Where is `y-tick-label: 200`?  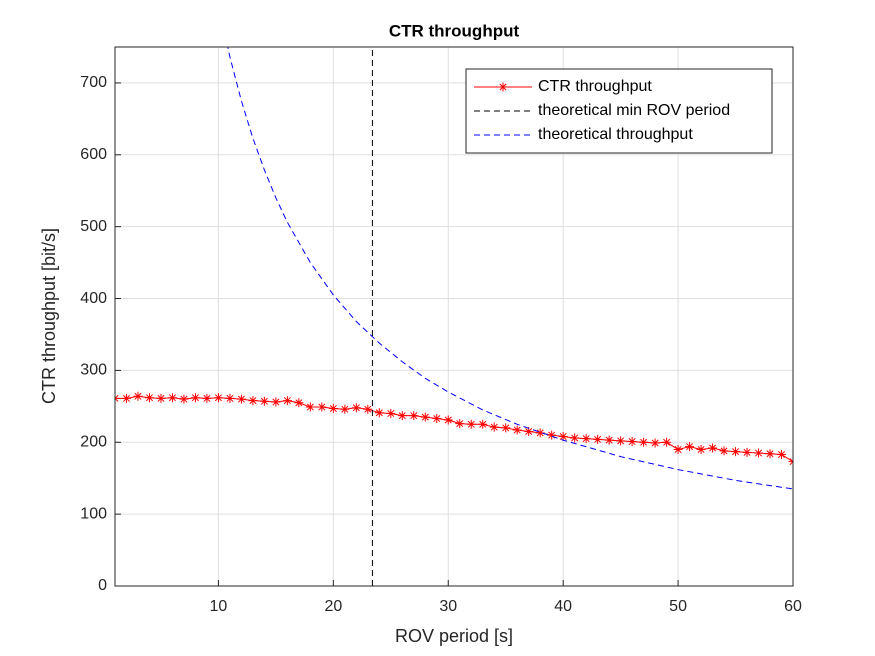 y-tick-label: 200 is located at coordinates (93, 441).